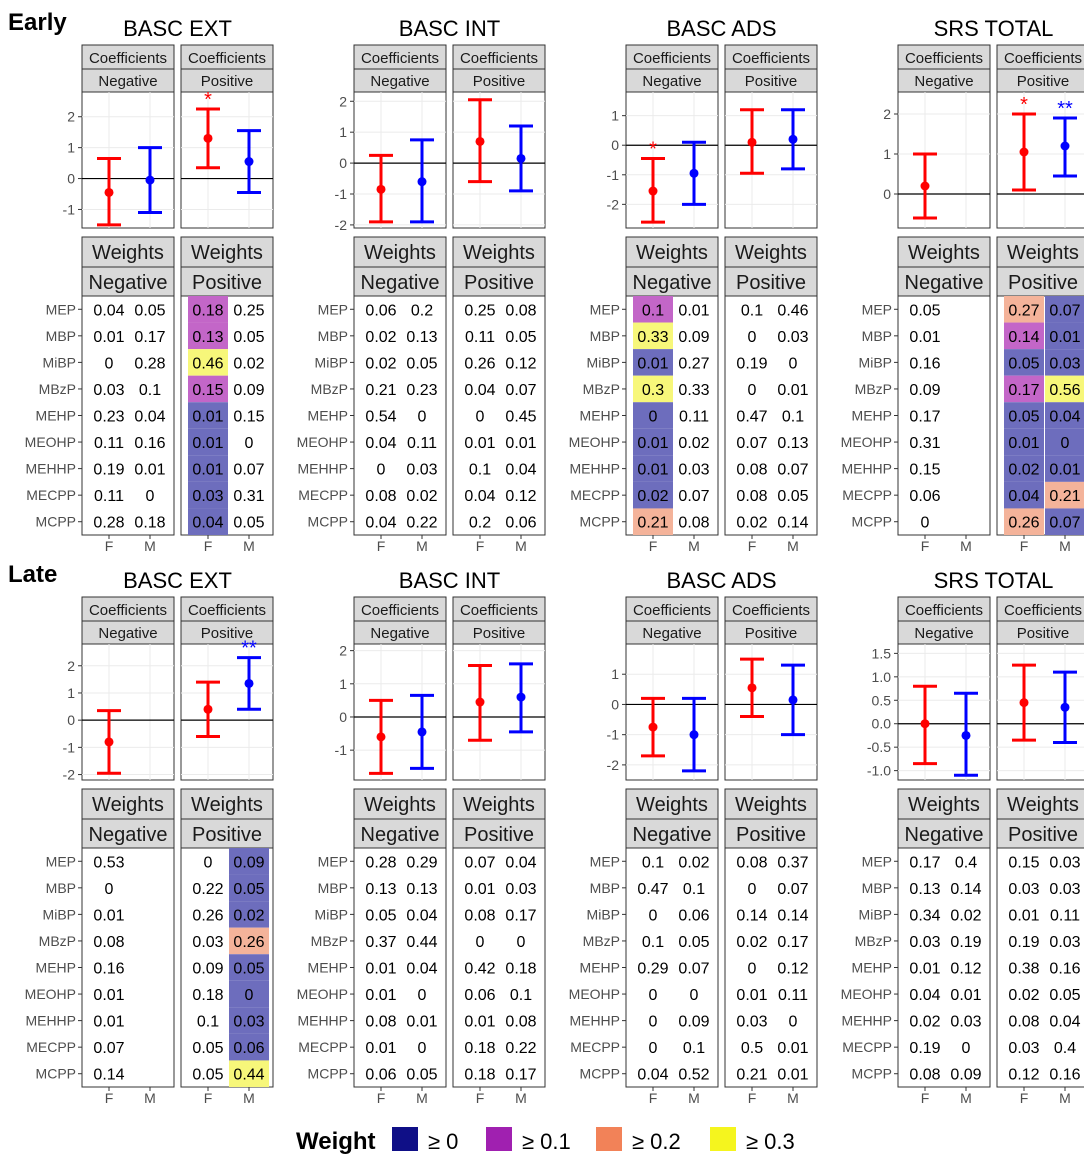 The height and width of the screenshot is (1159, 1084). What do you see at coordinates (479, 969) in the screenshot?
I see `weight-value-F: 0.42` at bounding box center [479, 969].